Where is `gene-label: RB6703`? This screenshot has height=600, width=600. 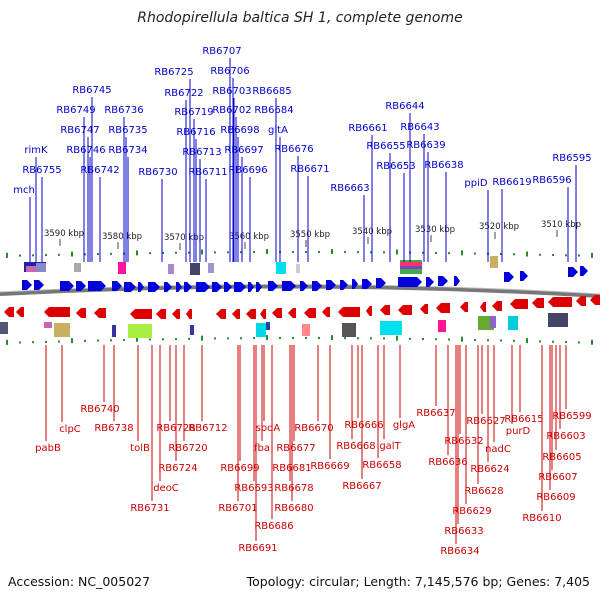
gene-label: RB6703 is located at coordinates (231, 91).